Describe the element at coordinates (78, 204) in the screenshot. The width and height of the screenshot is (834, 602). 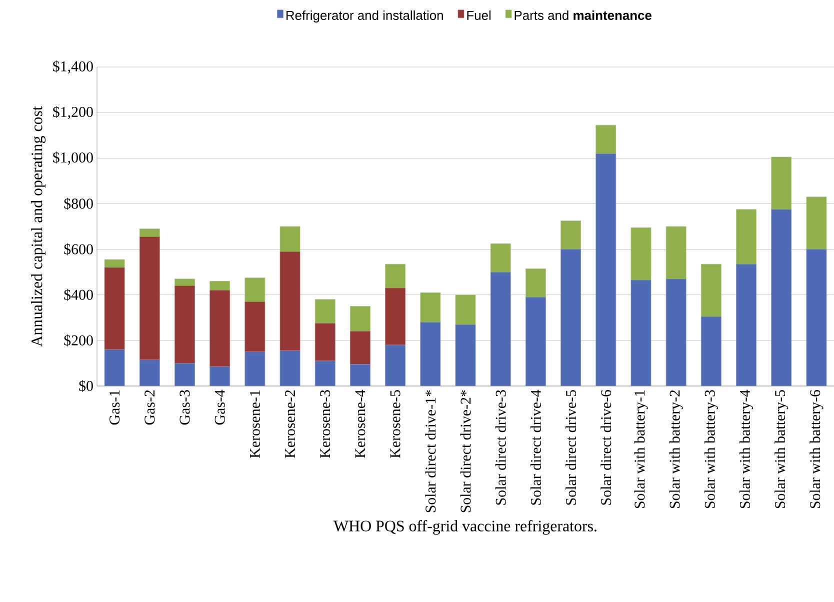
I see `y-tick-label: $800` at that location.